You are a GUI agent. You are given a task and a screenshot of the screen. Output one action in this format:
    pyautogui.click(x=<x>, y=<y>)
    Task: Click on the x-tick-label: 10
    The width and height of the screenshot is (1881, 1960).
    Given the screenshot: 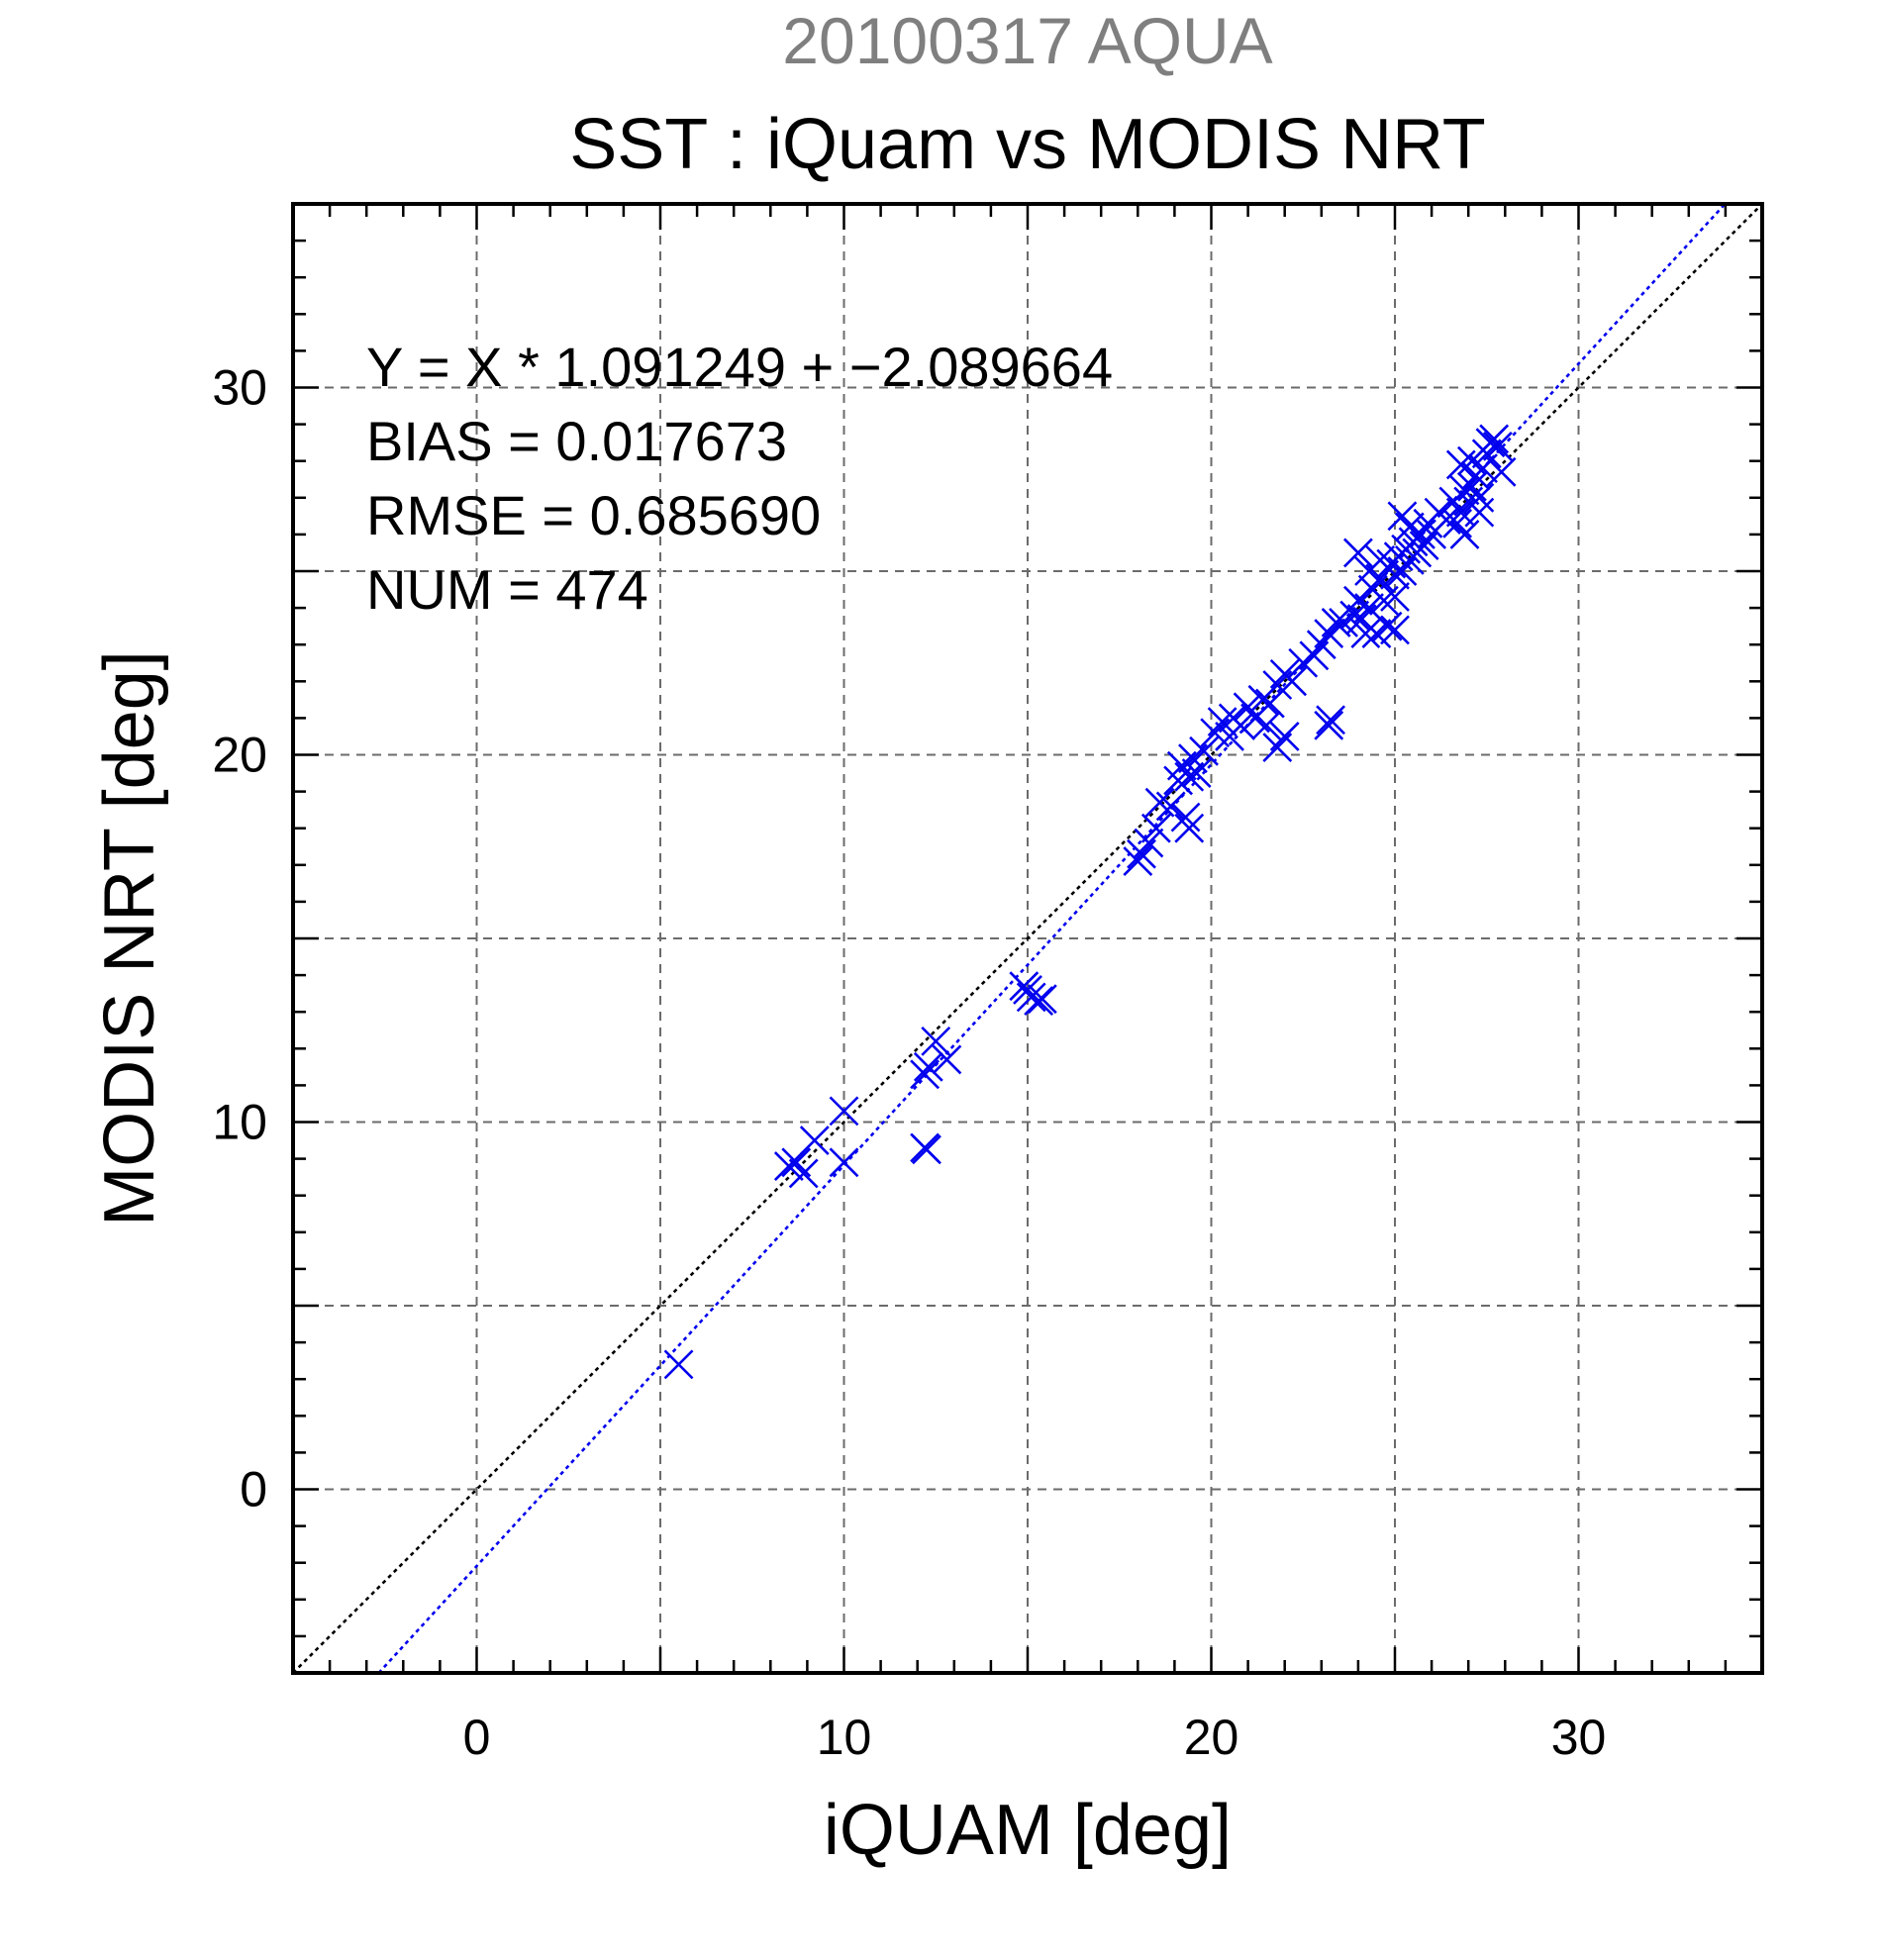 What is the action you would take?
    pyautogui.click(x=845, y=1737)
    